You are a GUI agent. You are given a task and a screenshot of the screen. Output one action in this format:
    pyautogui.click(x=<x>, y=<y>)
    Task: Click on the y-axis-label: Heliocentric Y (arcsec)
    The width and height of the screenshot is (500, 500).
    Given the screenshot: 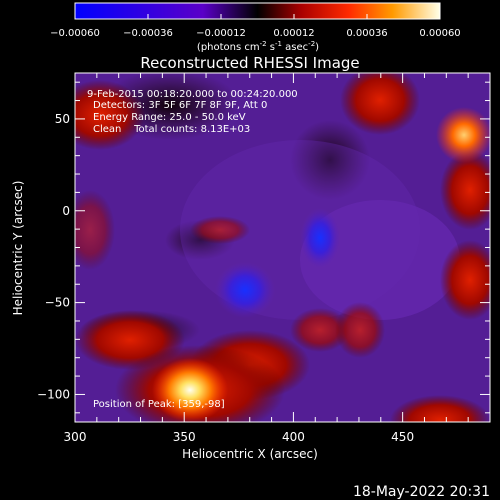 What is the action you would take?
    pyautogui.click(x=18, y=248)
    